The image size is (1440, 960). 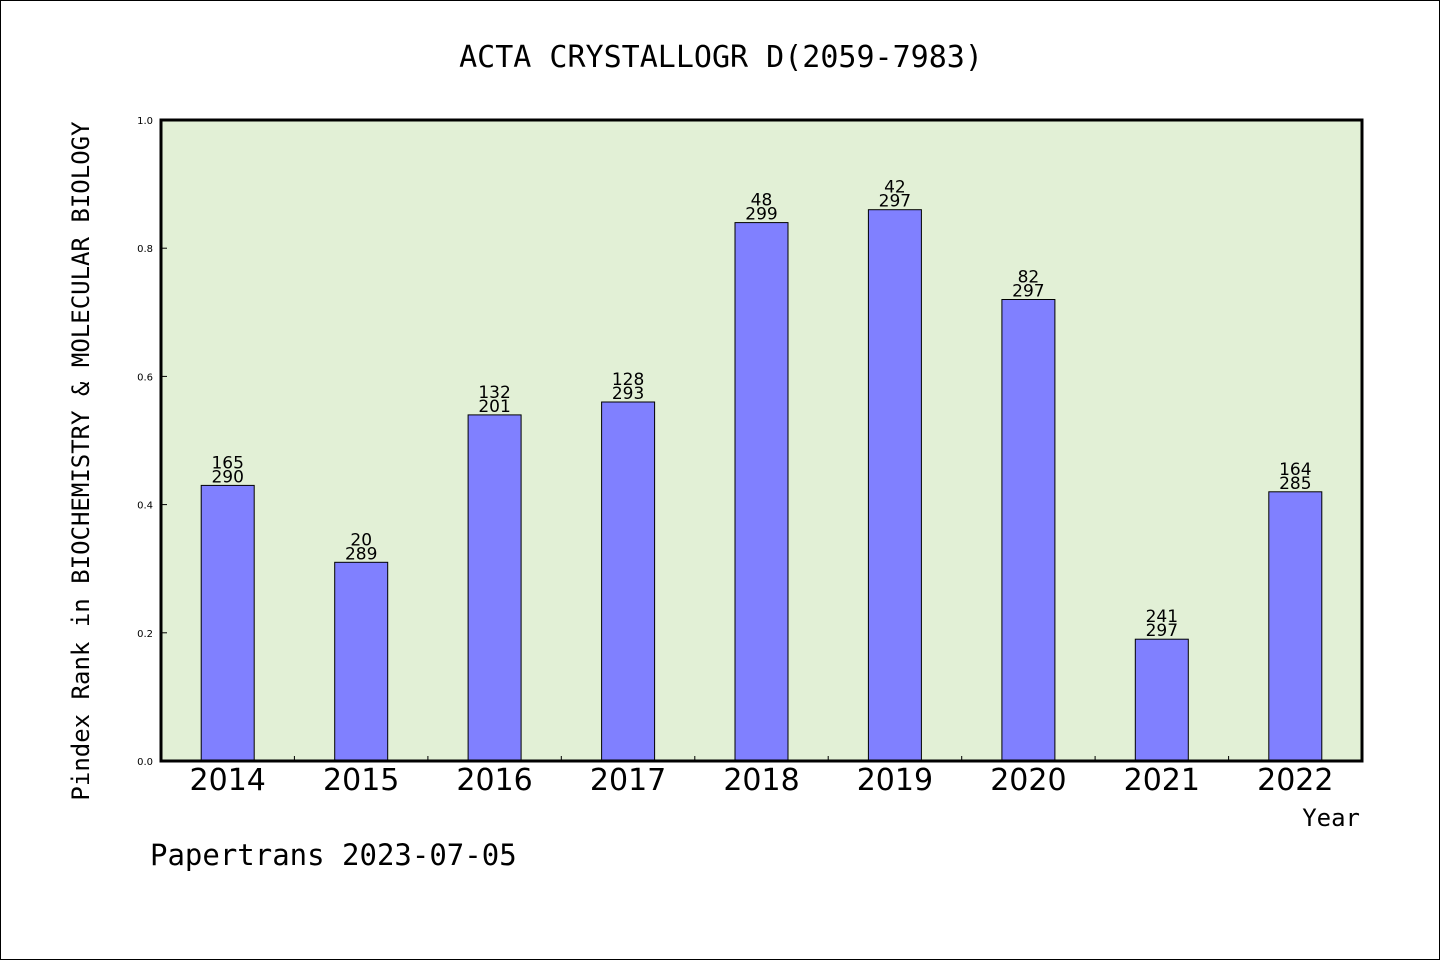 What do you see at coordinates (145, 377) in the screenshot?
I see `y-tick-label: 0.6` at bounding box center [145, 377].